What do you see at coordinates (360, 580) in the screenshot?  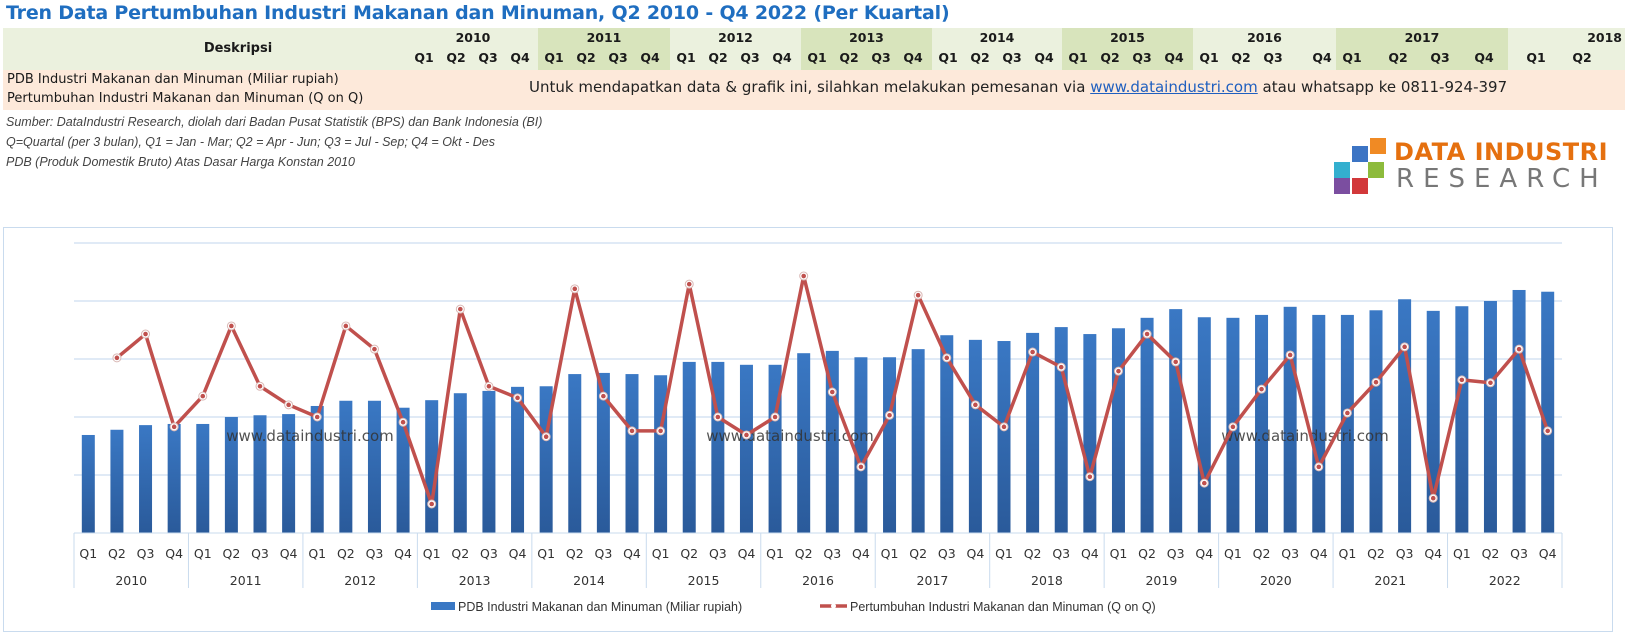 I see `year-tick-label: 2012` at bounding box center [360, 580].